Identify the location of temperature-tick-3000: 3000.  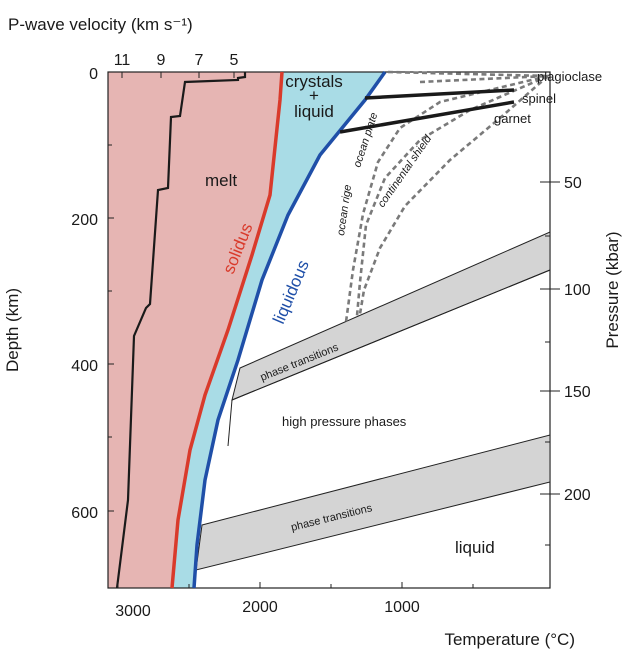
(133, 611).